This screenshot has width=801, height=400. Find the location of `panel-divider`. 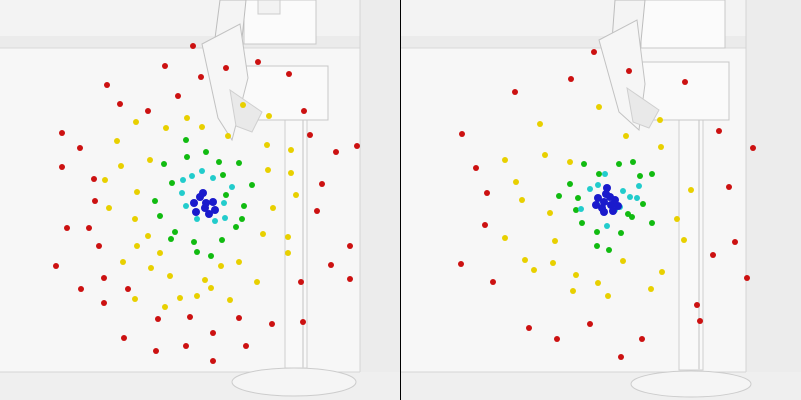

panel-divider is located at coordinates (400, 200).